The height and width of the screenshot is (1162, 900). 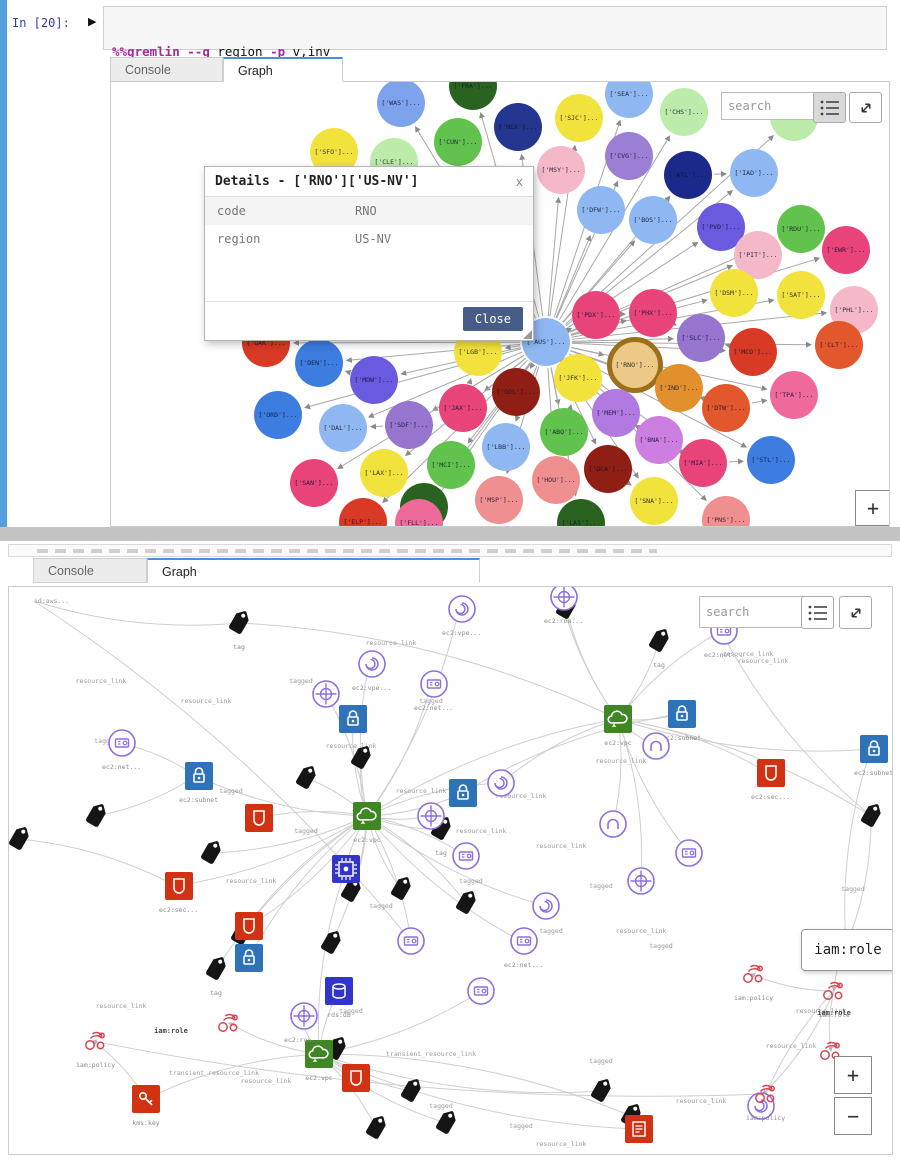 What do you see at coordinates (853, 1075) in the screenshot?
I see `zoom-in-button-bottom: +` at bounding box center [853, 1075].